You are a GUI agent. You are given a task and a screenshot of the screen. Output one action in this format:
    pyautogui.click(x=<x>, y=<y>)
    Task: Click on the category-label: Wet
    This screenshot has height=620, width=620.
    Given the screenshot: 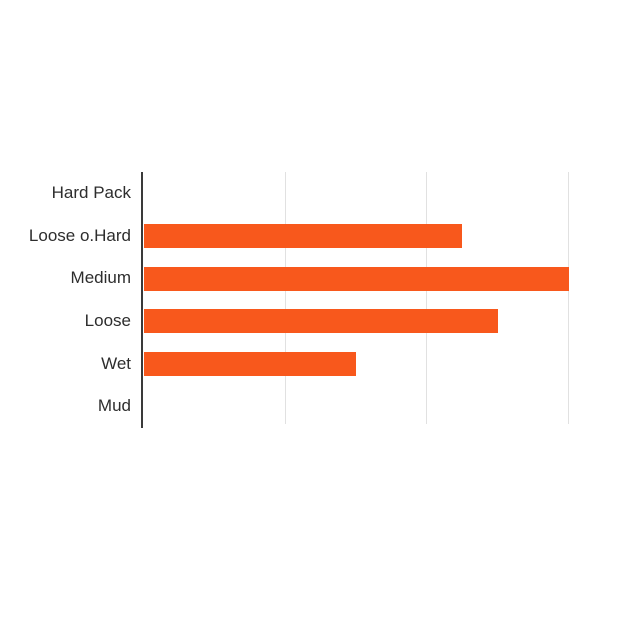 What is the action you would take?
    pyautogui.click(x=116, y=363)
    